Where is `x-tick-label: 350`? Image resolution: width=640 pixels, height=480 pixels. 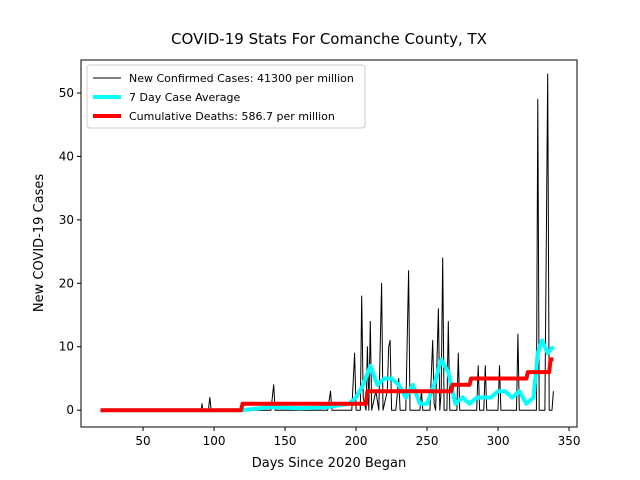 x-tick-label: 350 is located at coordinates (569, 441).